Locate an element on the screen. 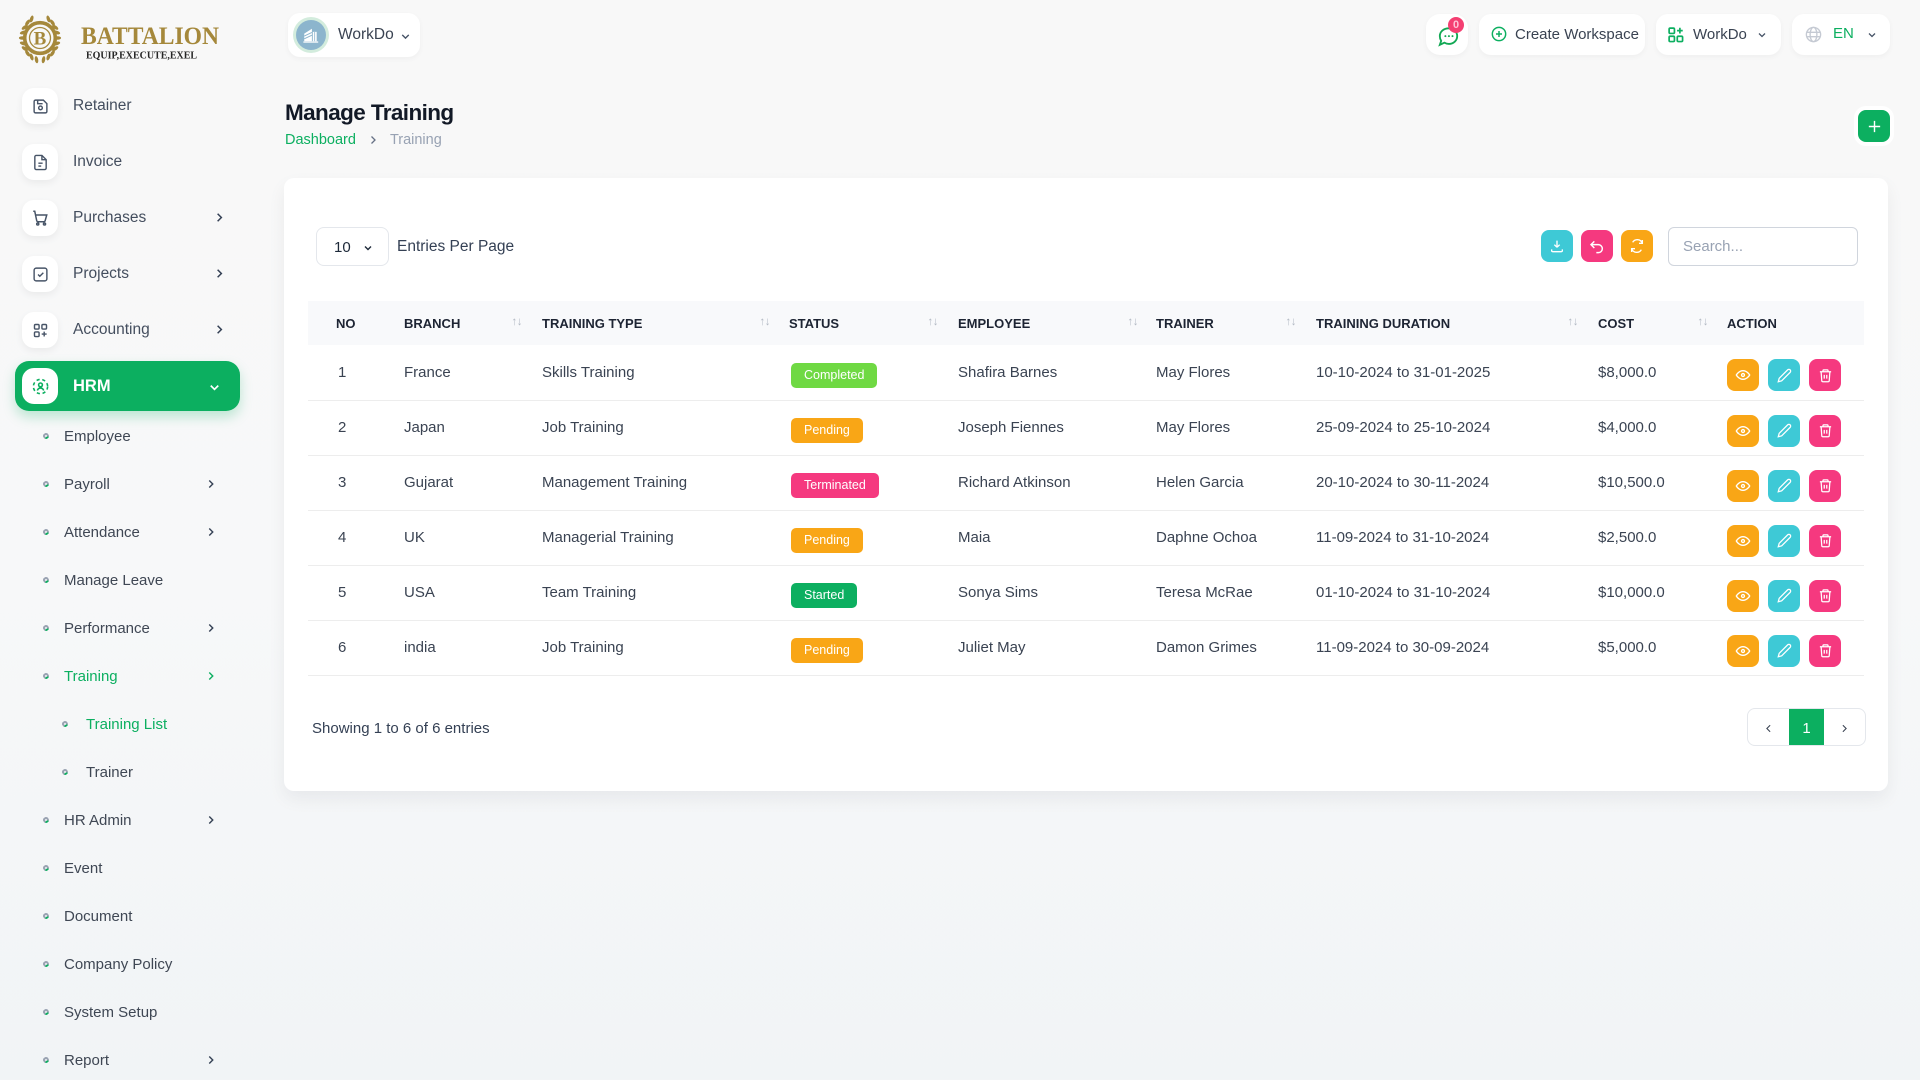  svg-text: B is located at coordinates (40, 39).